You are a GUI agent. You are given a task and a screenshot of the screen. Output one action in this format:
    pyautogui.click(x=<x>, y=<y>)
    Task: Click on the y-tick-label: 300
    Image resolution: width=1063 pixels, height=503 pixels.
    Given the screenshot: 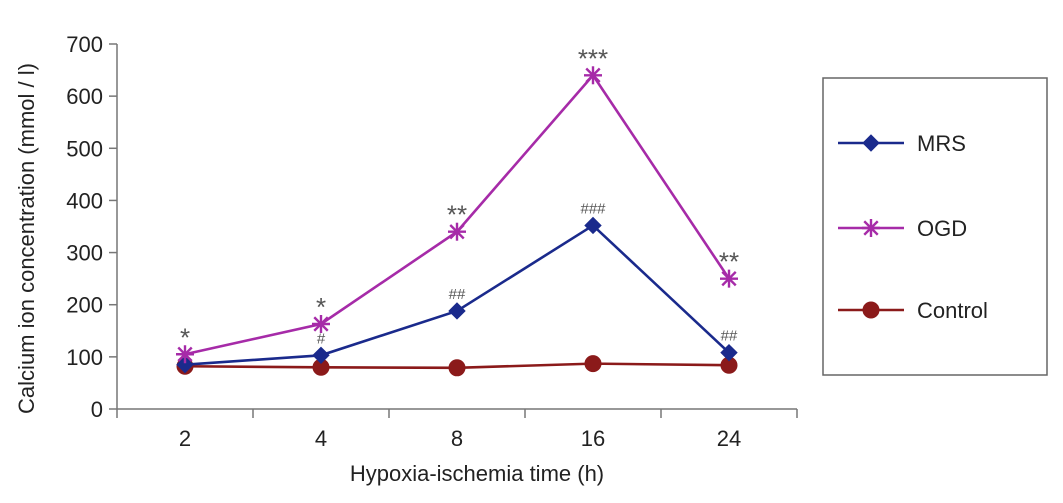 What is the action you would take?
    pyautogui.click(x=84, y=253)
    